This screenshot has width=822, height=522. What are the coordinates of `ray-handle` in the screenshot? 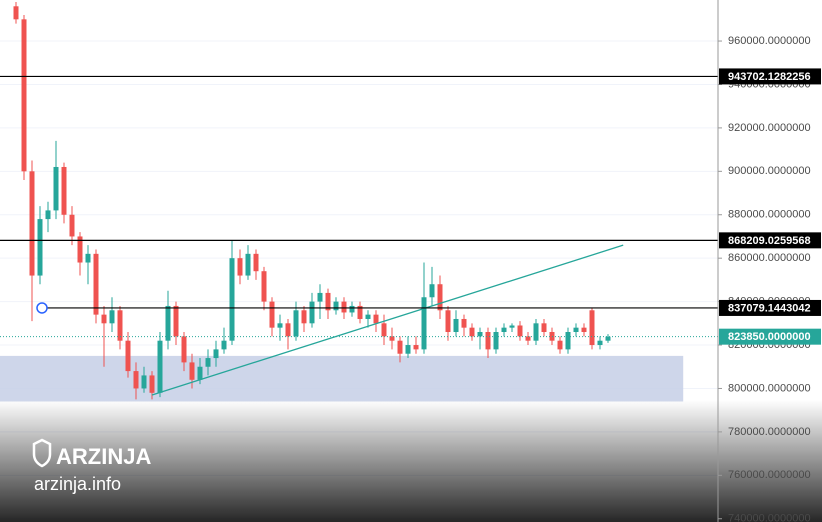 It's located at (42, 308).